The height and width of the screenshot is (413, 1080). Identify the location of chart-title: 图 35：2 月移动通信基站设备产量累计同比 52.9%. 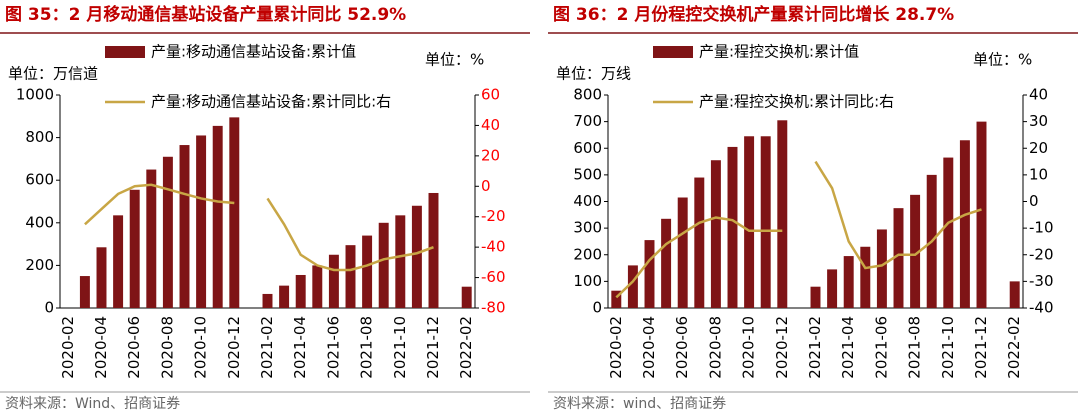
(205, 14).